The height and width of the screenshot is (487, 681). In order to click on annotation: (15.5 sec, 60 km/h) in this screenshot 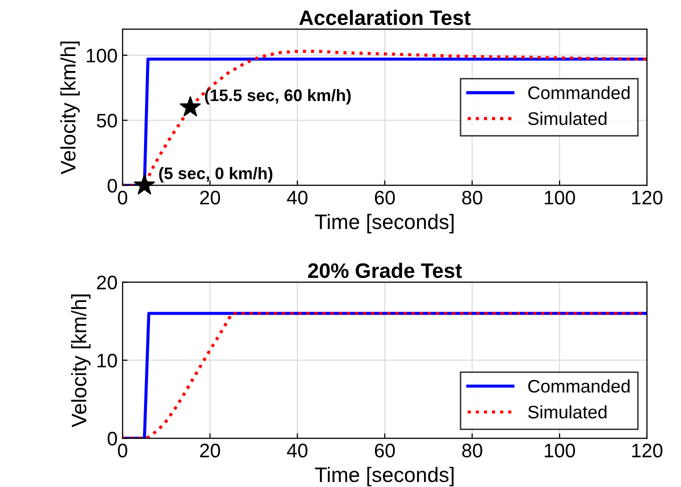, I will do `click(278, 96)`.